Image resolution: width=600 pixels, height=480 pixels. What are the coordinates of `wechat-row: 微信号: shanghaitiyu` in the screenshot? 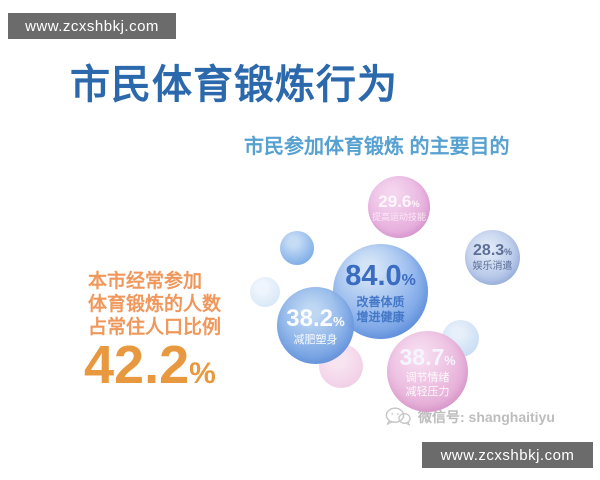 It's located at (469, 417).